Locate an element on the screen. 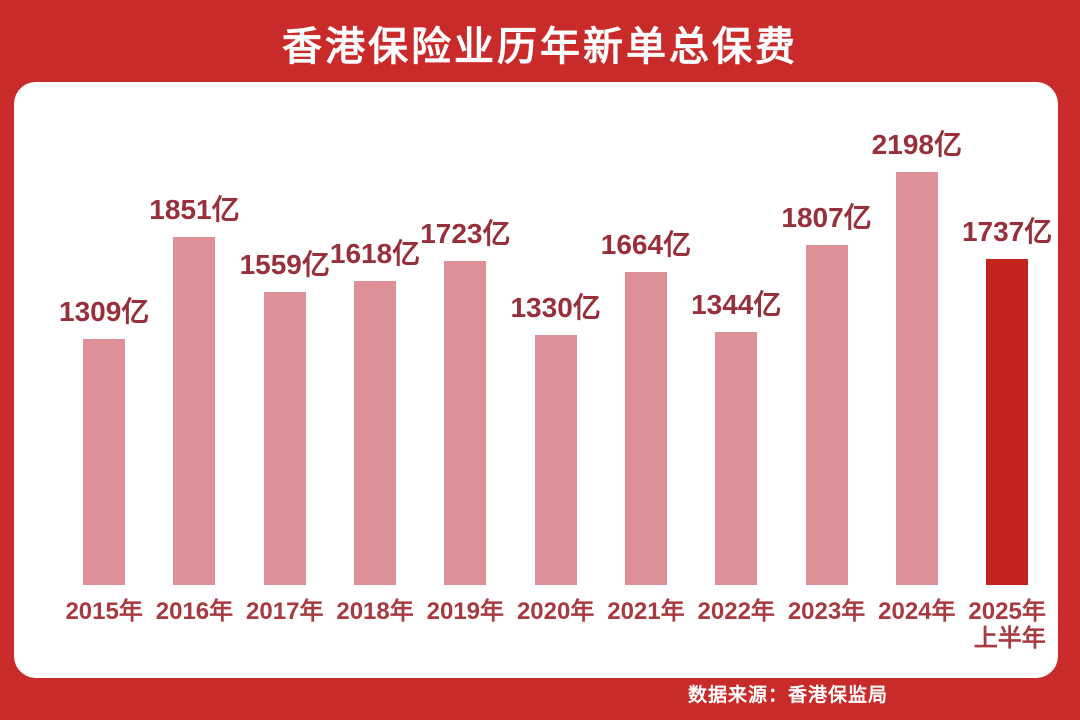  bar-column-7: 1664亿 2021年 is located at coordinates (646, 439).